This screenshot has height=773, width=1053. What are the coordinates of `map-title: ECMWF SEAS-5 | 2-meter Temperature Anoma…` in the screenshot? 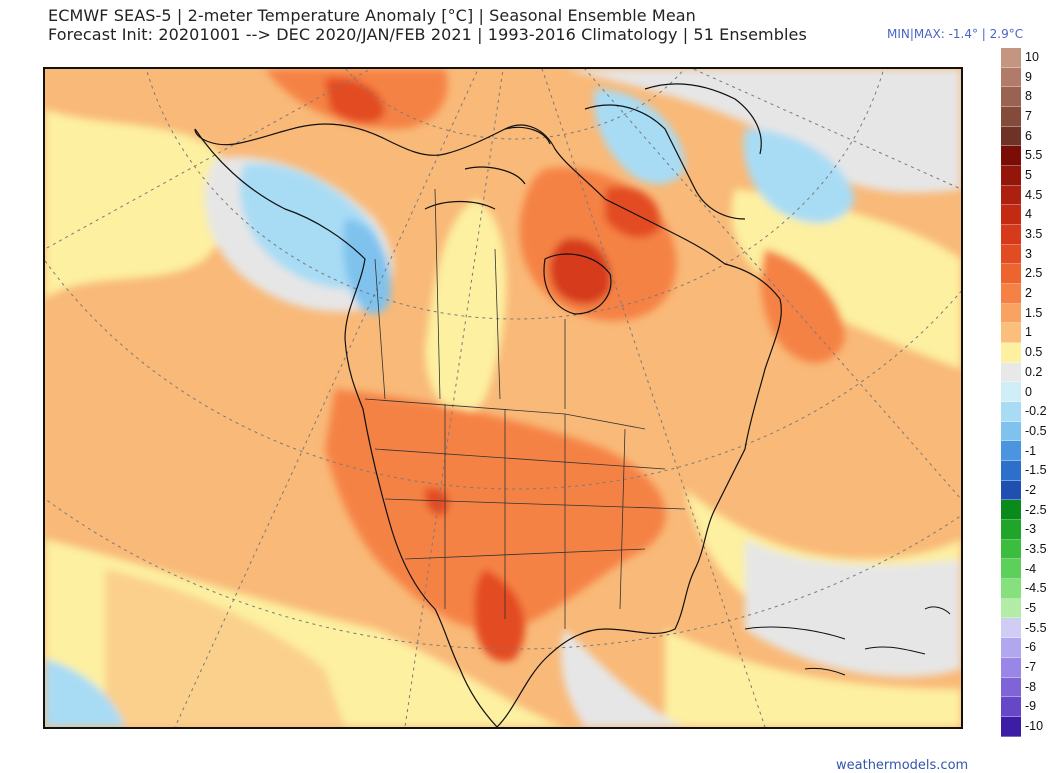 It's located at (372, 15).